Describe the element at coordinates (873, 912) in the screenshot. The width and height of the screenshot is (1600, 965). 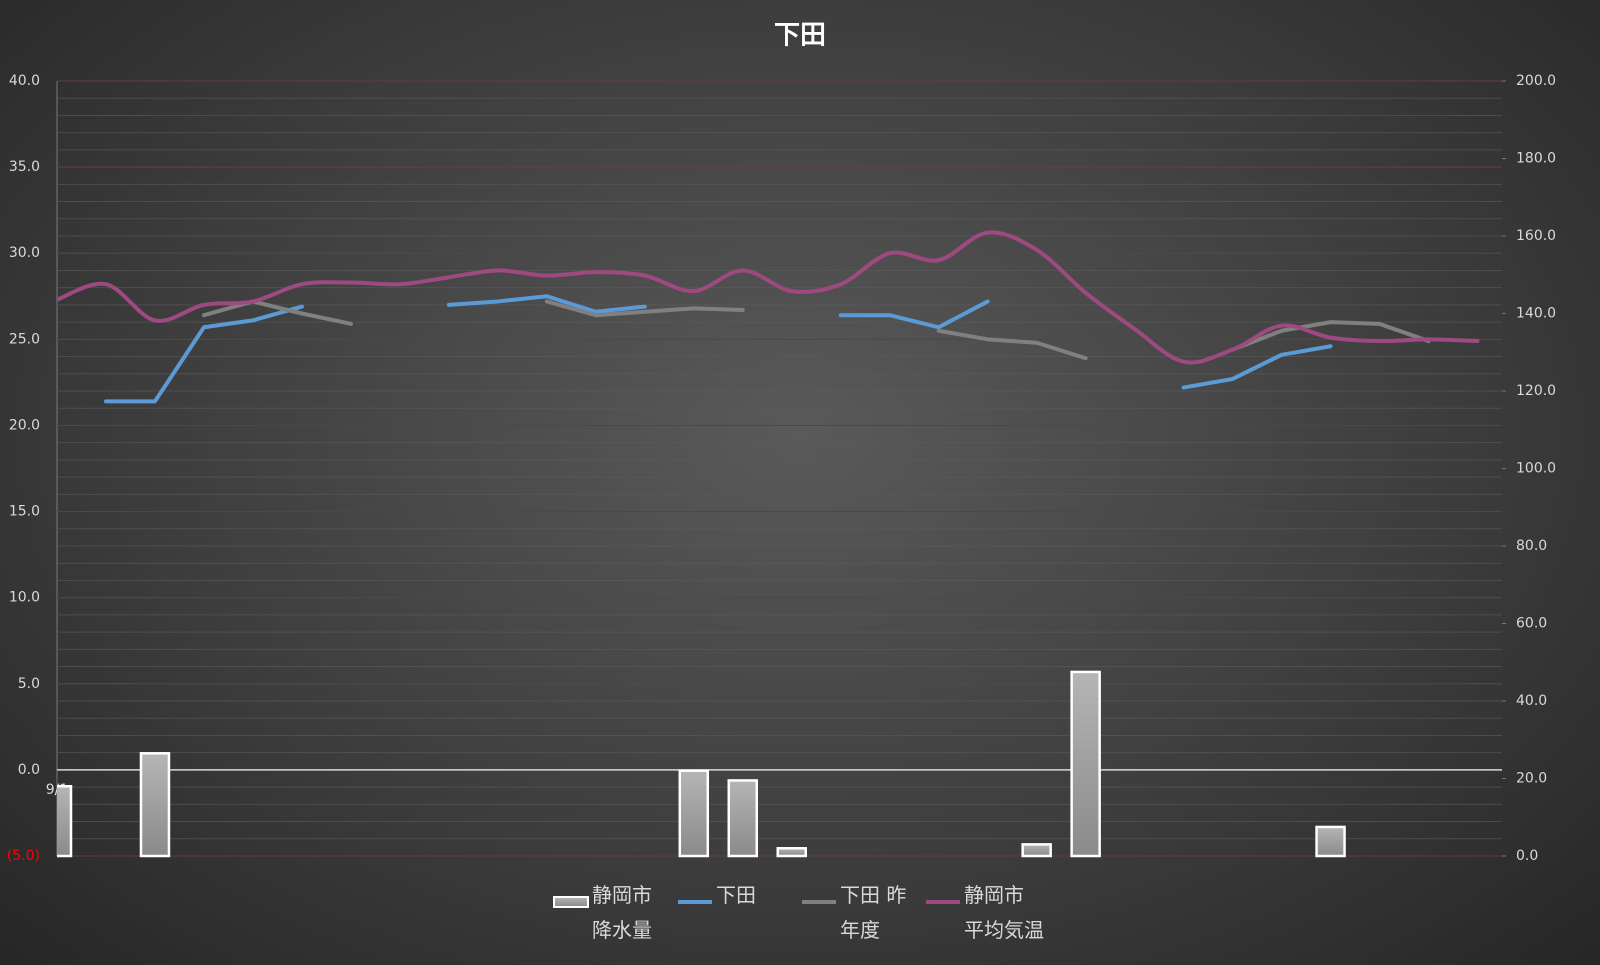
I see `legend-label: 下田 昨年度` at that location.